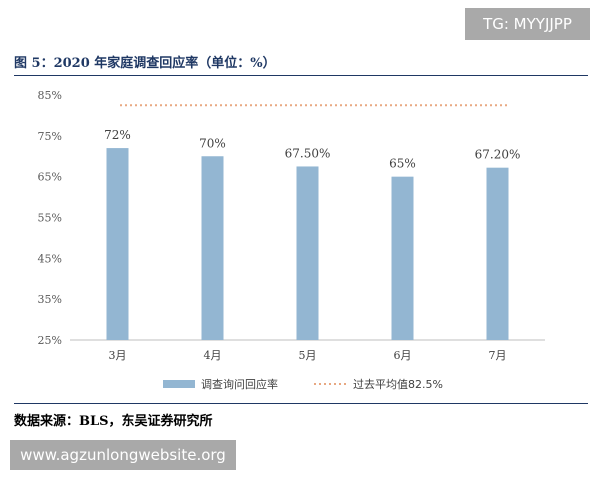  What do you see at coordinates (301, 75) in the screenshot?
I see `title-rule` at bounding box center [301, 75].